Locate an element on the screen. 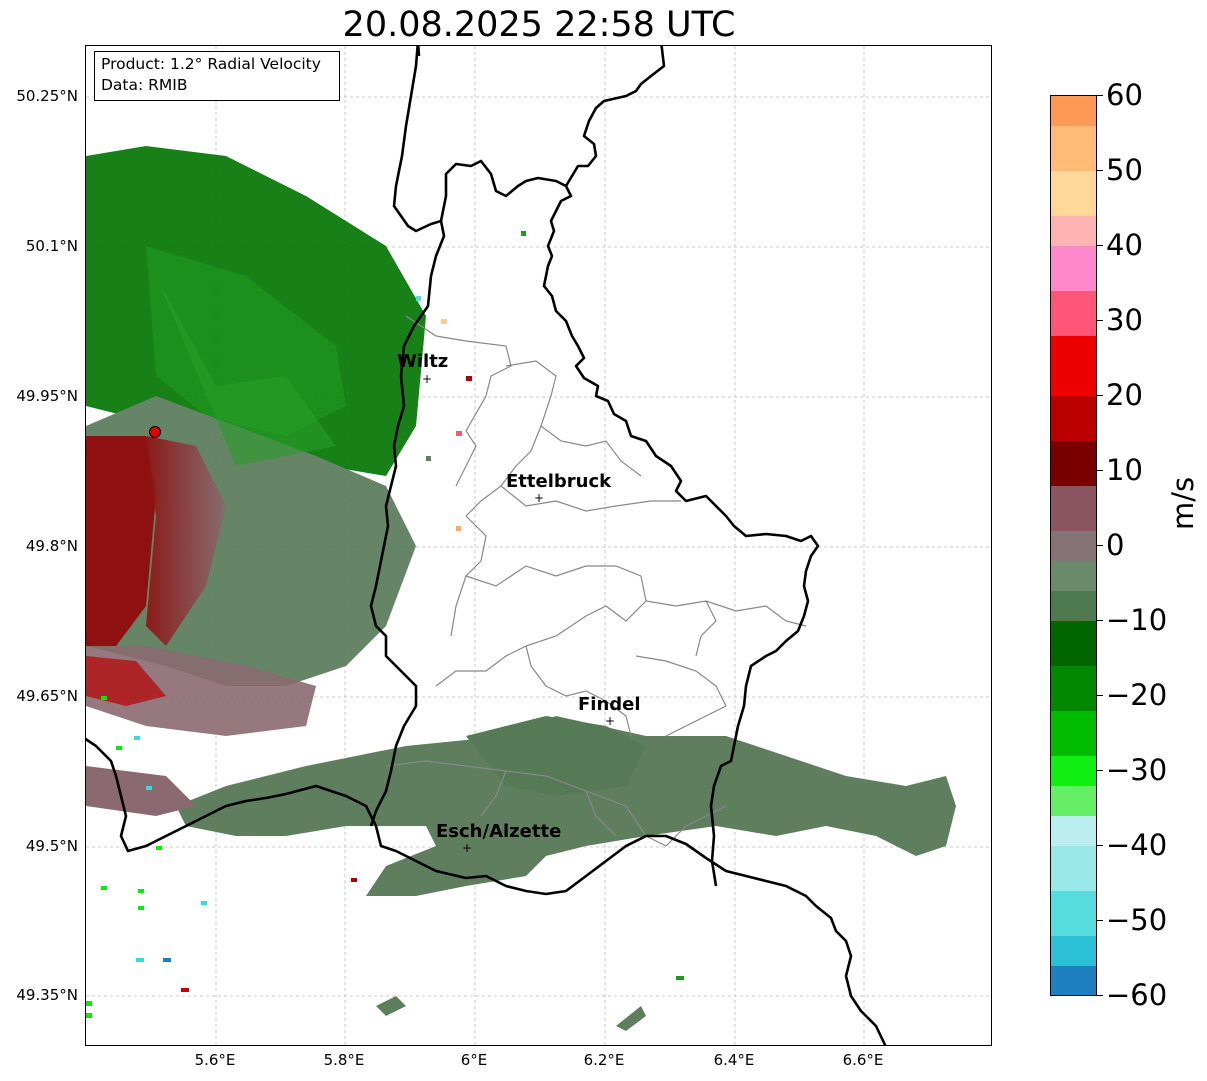 This screenshot has width=1207, height=1081. colorbar-tick-label: 60 is located at coordinates (1124, 95).